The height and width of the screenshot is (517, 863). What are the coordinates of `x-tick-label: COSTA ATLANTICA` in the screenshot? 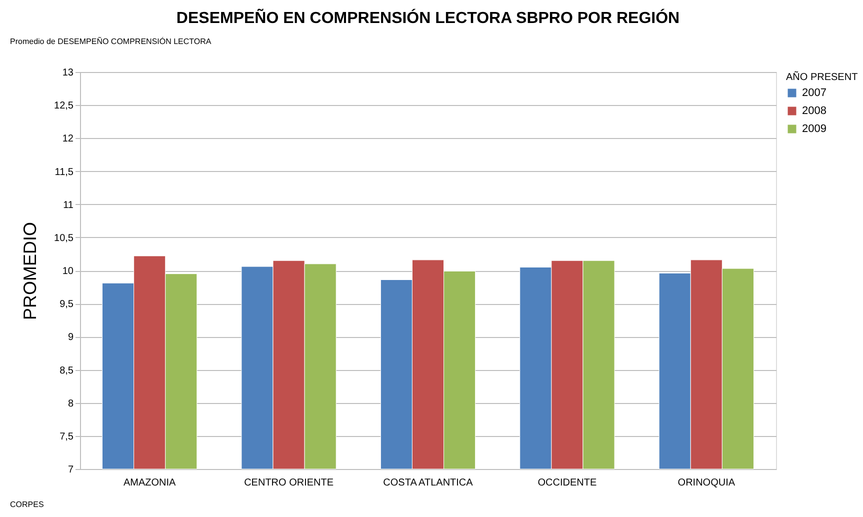 It's located at (428, 483).